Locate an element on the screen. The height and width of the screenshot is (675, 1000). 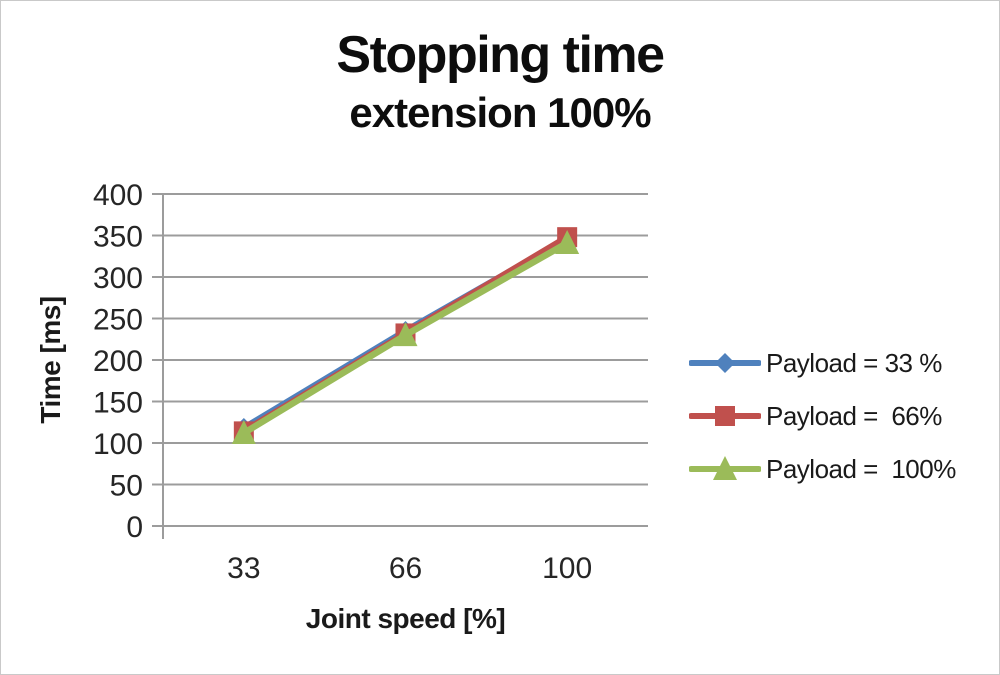
y-tick-label: 250 is located at coordinates (118, 320).